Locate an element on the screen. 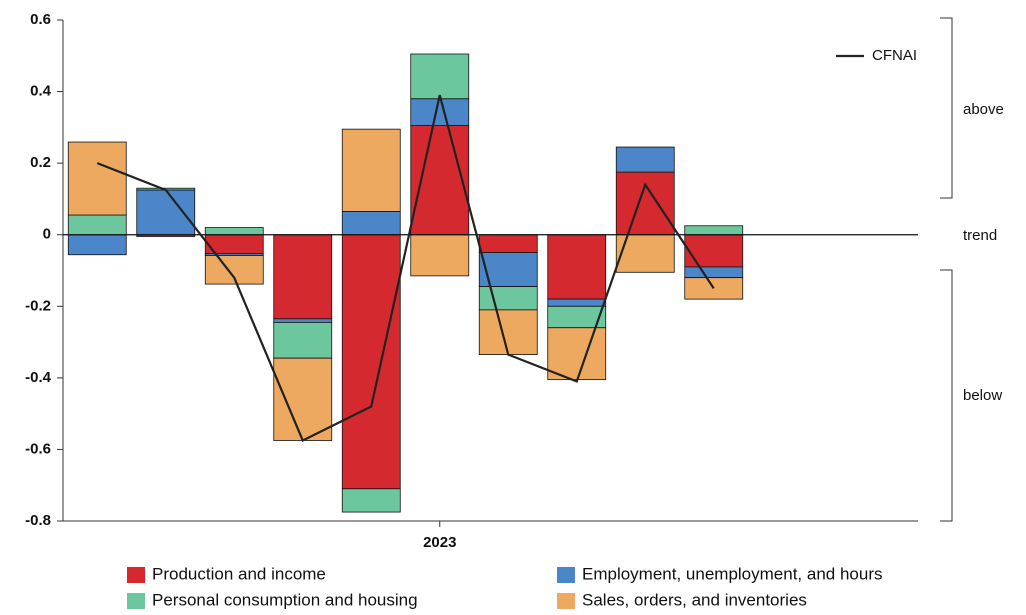  y-tick-label: 0 is located at coordinates (47, 234).